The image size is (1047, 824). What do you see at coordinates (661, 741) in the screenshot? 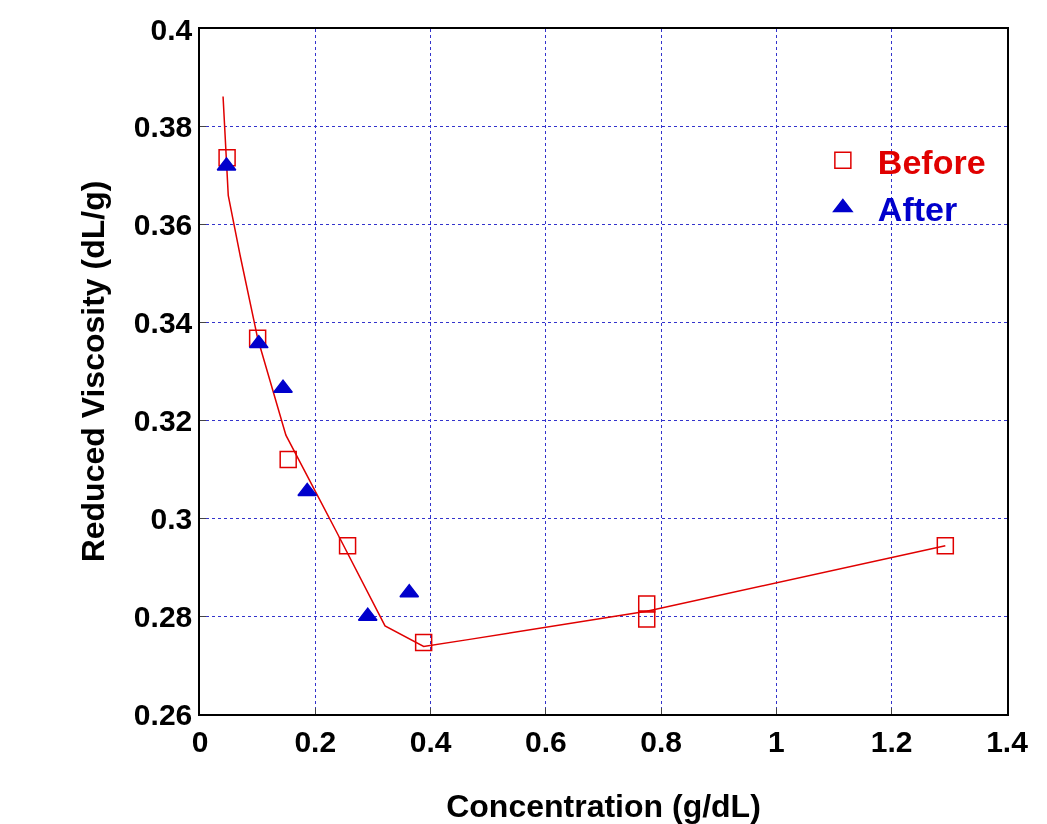
I see `x-tick-label: 0.8` at bounding box center [661, 741].